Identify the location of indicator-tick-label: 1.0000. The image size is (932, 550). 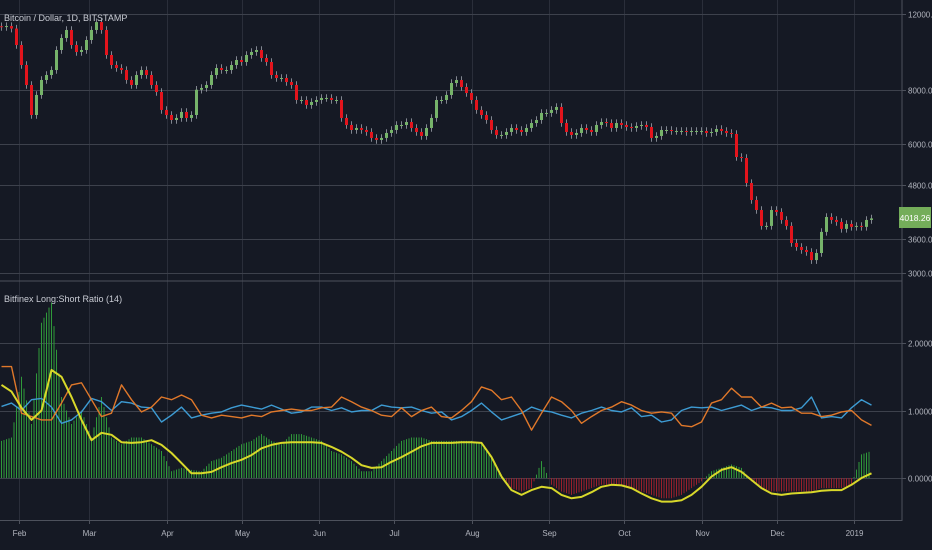
(920, 412).